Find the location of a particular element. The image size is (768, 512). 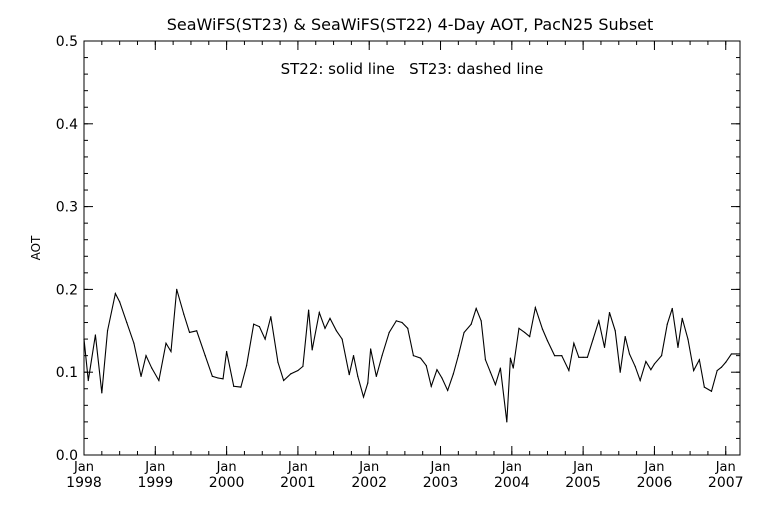

y-tick-label: 0.4 is located at coordinates (67, 125).